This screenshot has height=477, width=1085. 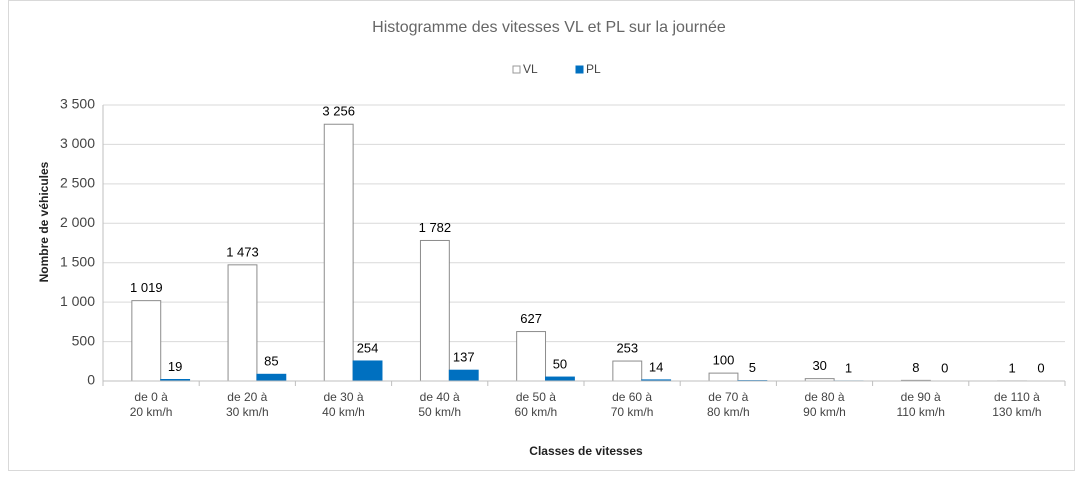 What do you see at coordinates (632, 404) in the screenshot?
I see `x-tick-label: de 60 à 70 km/h` at bounding box center [632, 404].